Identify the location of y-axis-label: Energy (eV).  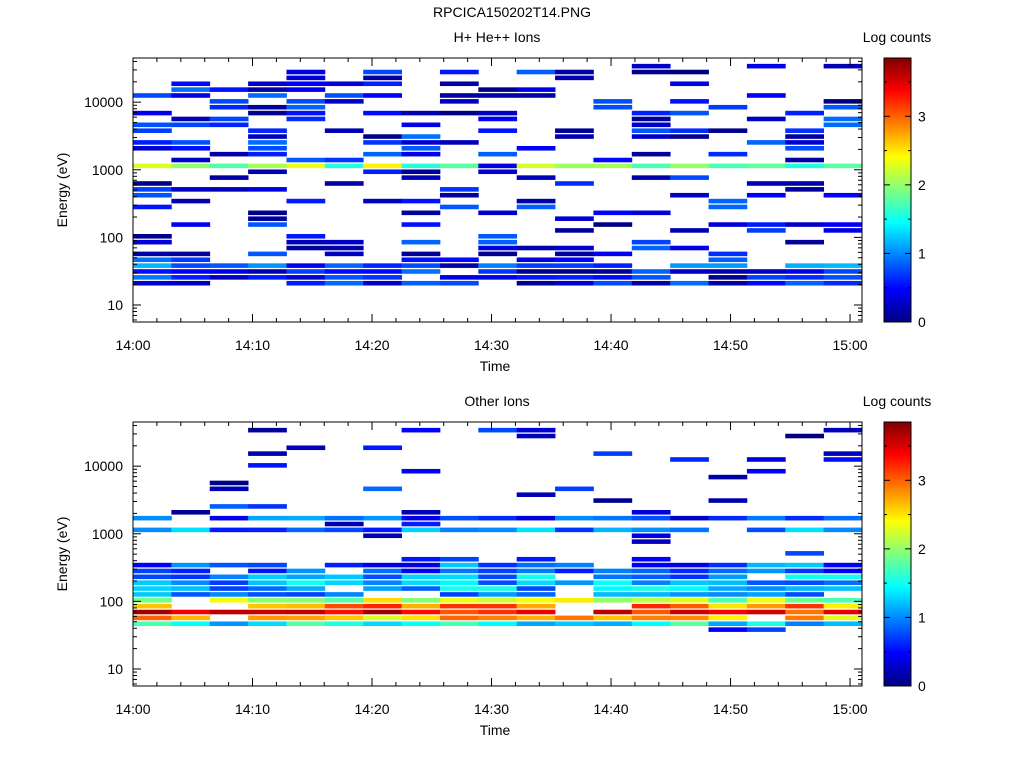
(62, 554).